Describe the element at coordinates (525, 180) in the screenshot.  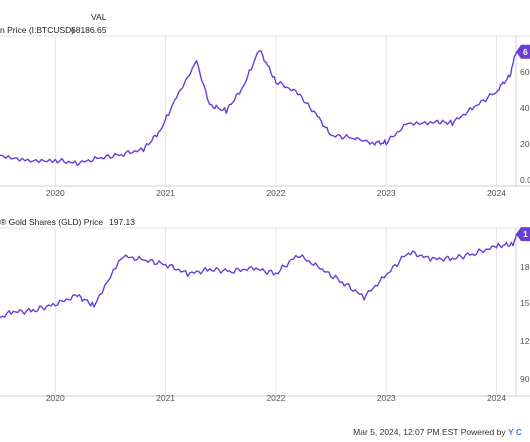
I see `y-tick-label: 0.0` at that location.